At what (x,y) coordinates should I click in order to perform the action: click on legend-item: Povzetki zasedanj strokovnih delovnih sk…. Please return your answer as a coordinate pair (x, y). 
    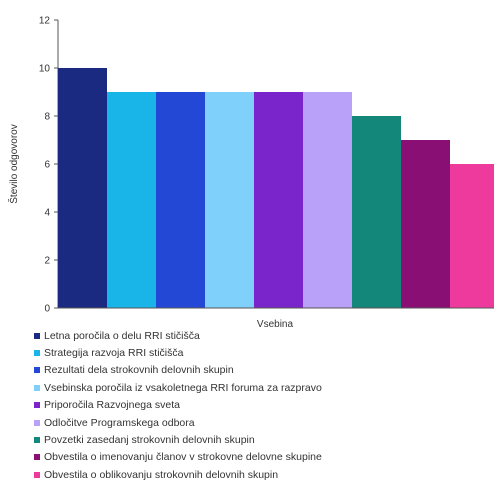
    Looking at the image, I should click on (178, 439).